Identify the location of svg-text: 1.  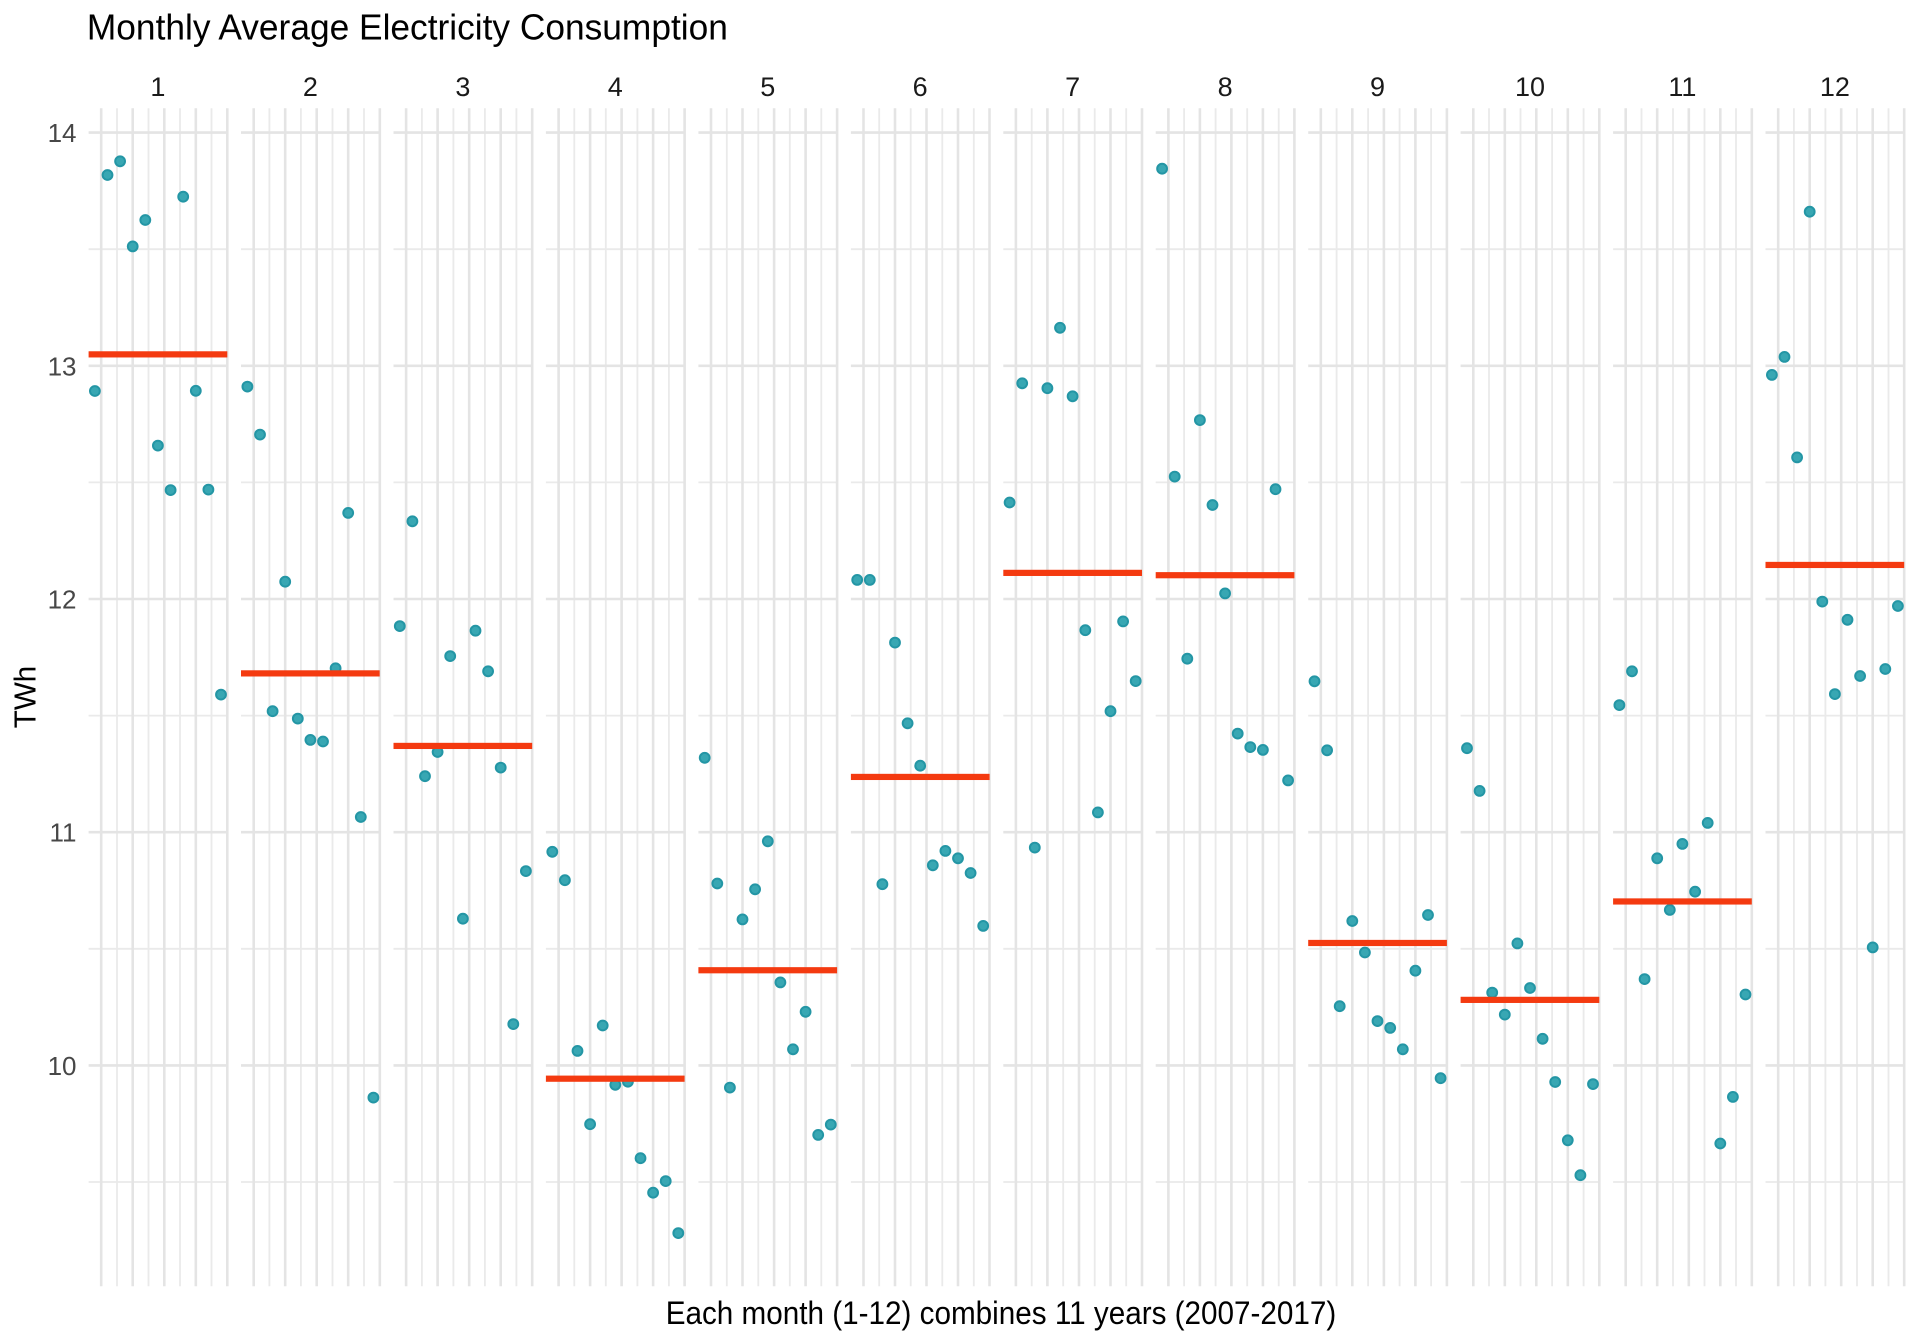
(157, 87).